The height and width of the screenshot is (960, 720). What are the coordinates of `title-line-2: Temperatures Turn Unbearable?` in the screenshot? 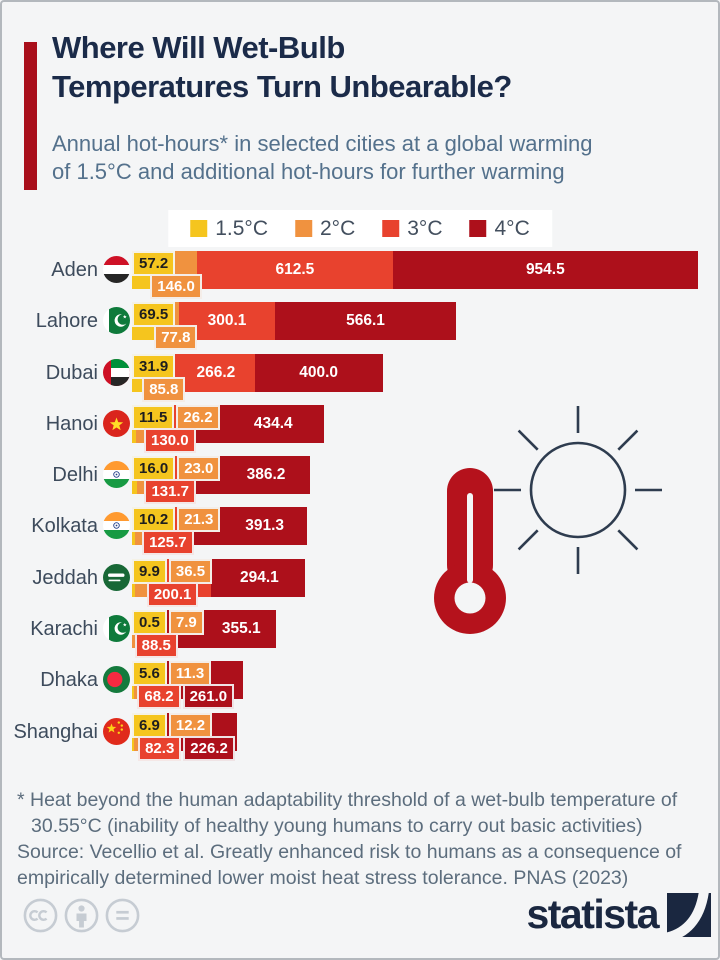 It's located at (282, 86).